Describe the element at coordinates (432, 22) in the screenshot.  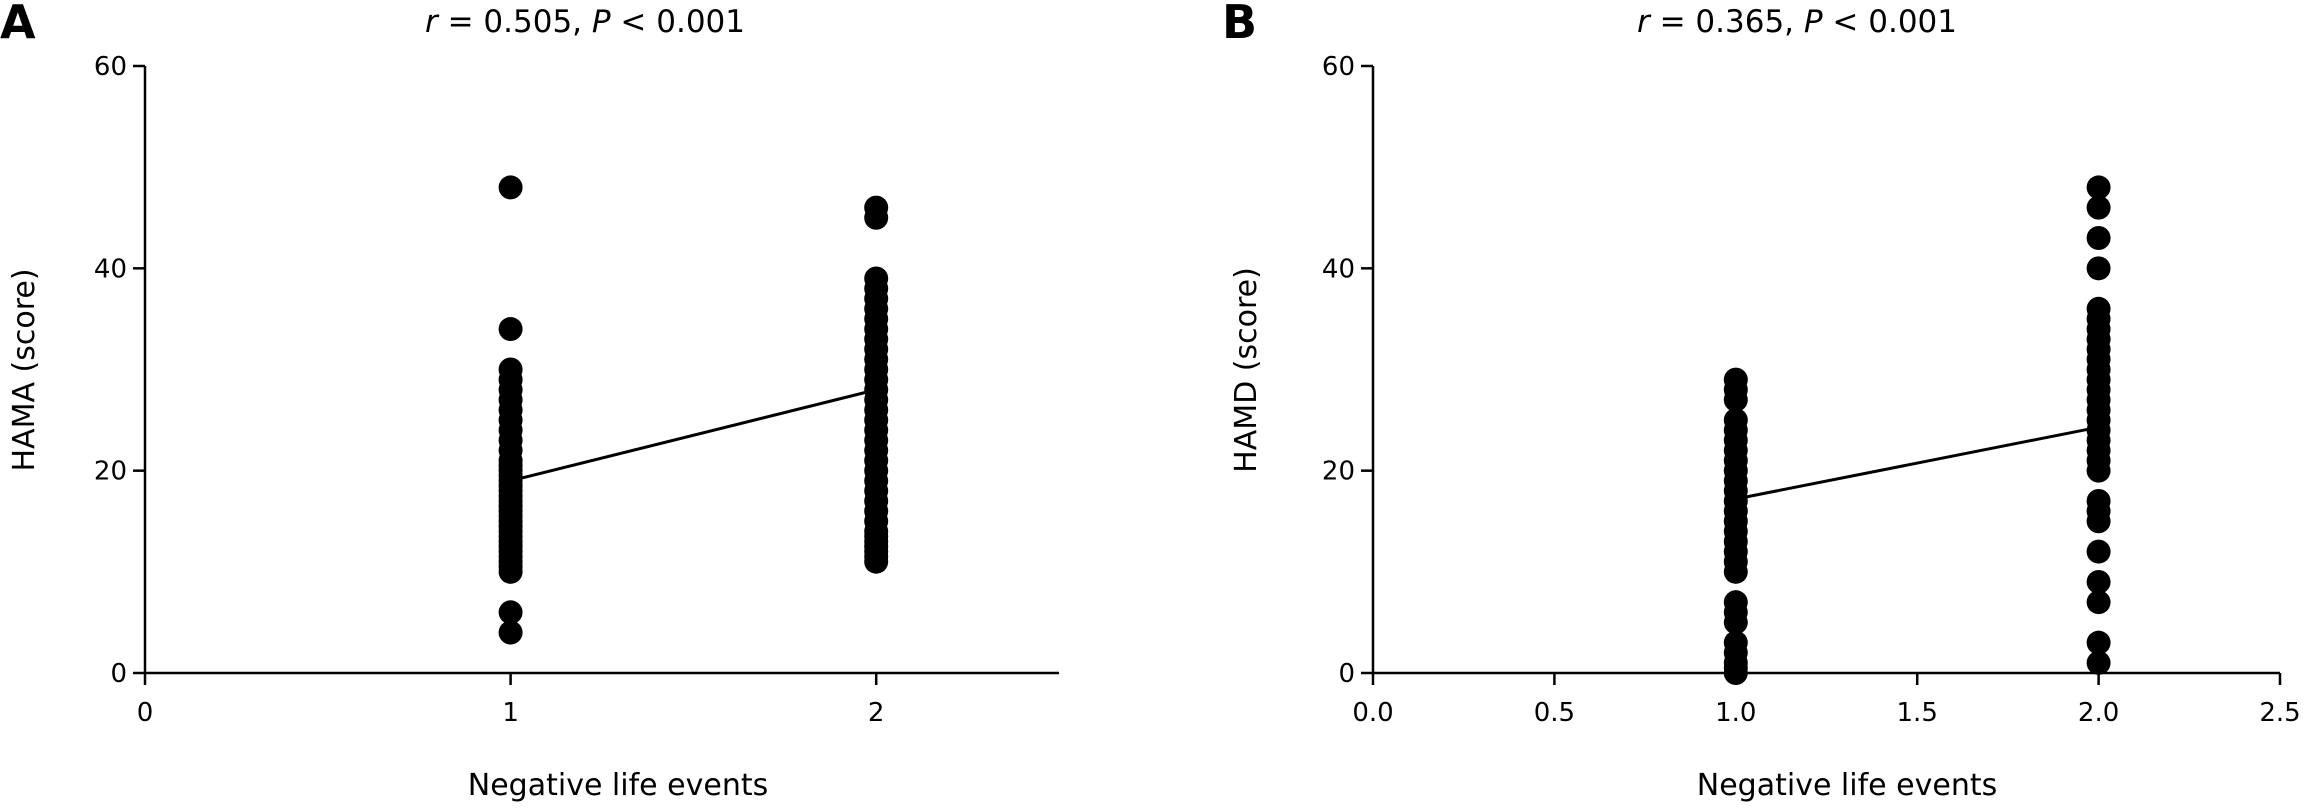
I see `panel-a-title-r: r` at that location.